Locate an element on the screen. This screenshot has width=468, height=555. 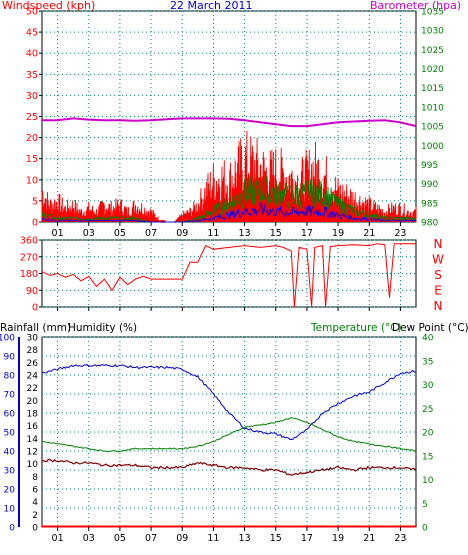
rain-y-tick-label: 90 is located at coordinates (10, 358).